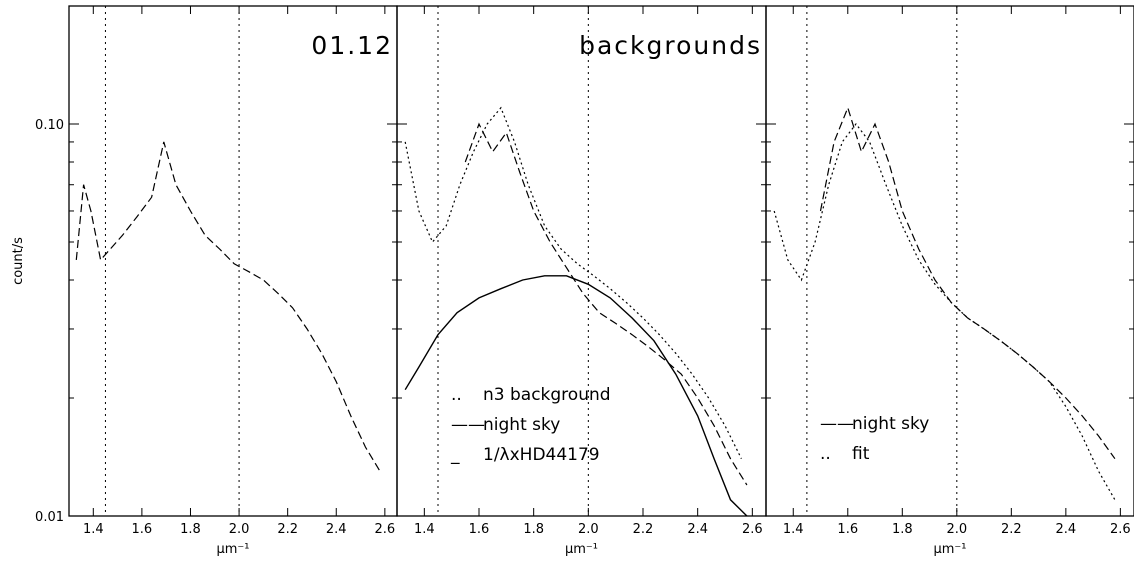 This screenshot has height=565, width=1134. Describe the element at coordinates (49, 125) in the screenshot. I see `y-tick-label: 0.10` at that location.